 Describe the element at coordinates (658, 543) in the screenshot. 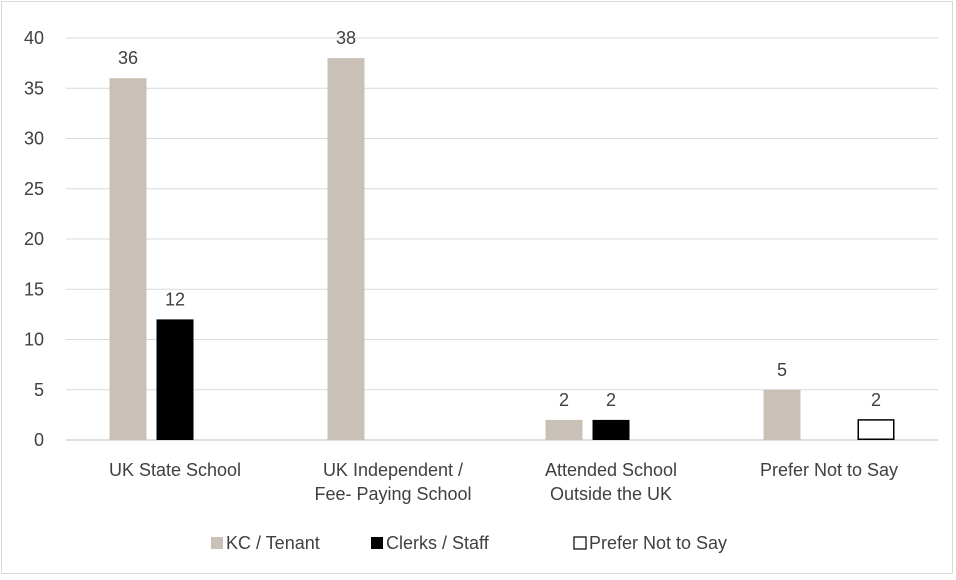

I see `legend-label: Prefer Not to Say` at that location.